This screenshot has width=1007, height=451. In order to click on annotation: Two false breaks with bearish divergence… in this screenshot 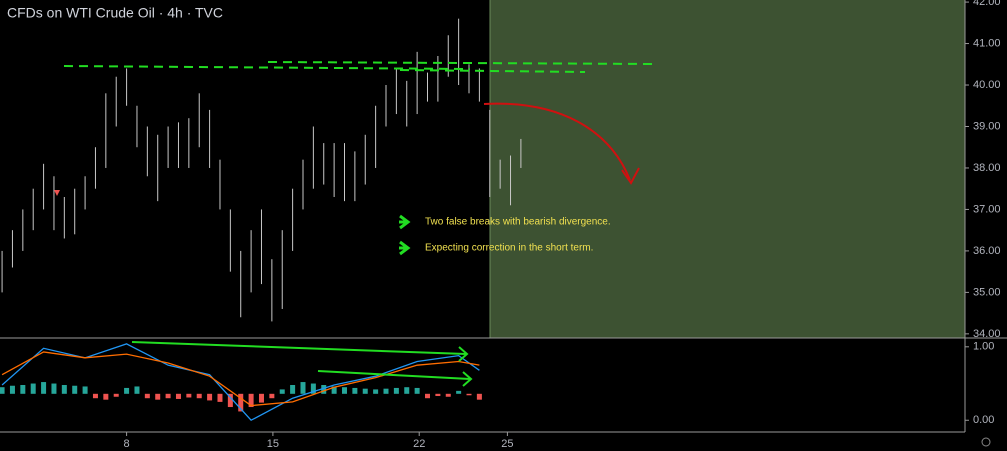, I will do `click(518, 222)`.